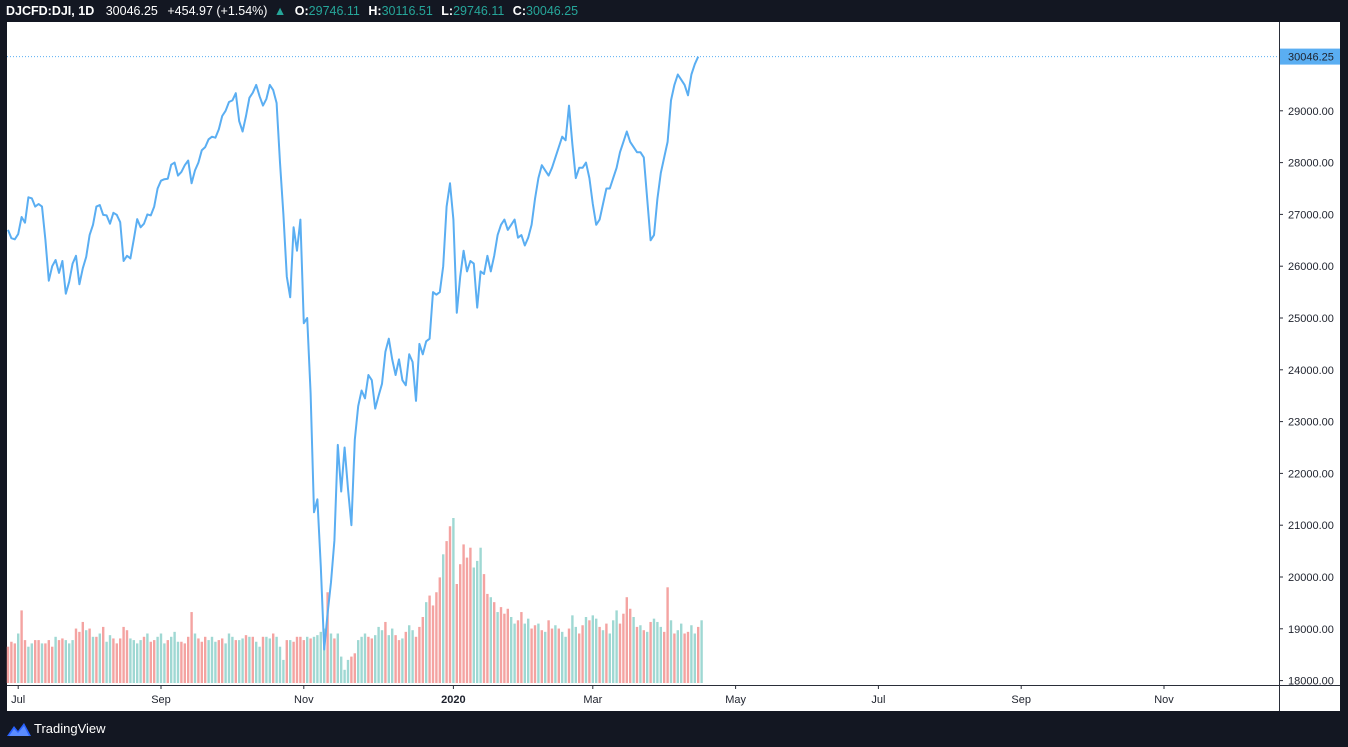 The image size is (1348, 747). Describe the element at coordinates (70, 728) in the screenshot. I see `tradingview-brand: TradingView` at that location.